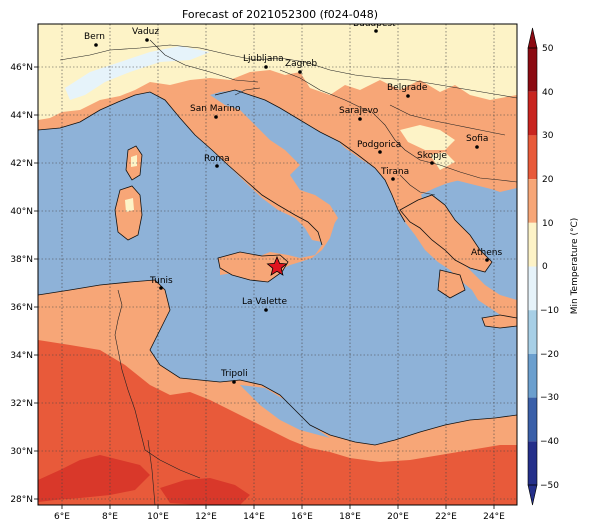 The width and height of the screenshot is (592, 529). Describe the element at coordinates (548, 49) in the screenshot. I see `colorbar-tick-label: 50` at that location.